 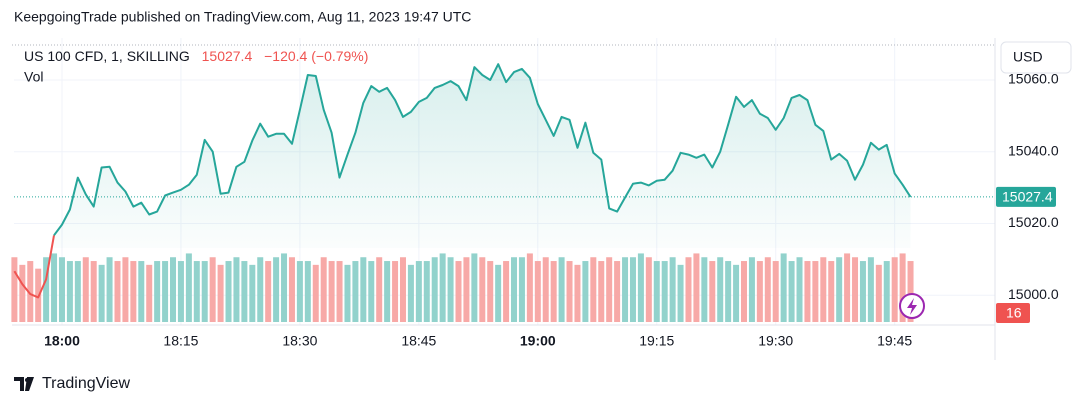 What do you see at coordinates (299, 341) in the screenshot?
I see `x-tick-label: 18:30` at bounding box center [299, 341].